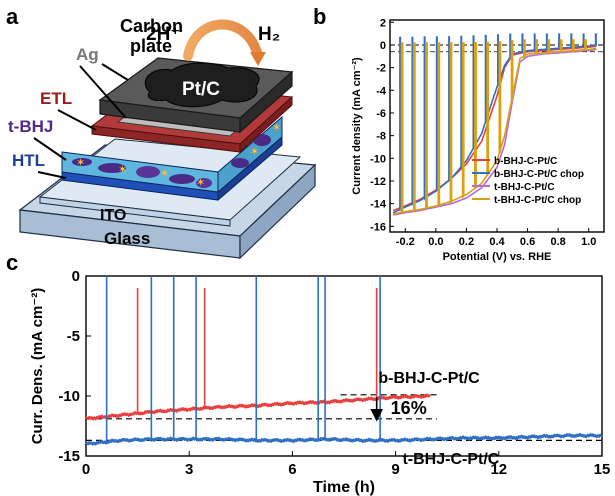  What do you see at coordinates (557, 242) in the screenshot?
I see `x-tick-label: 0.8` at bounding box center [557, 242].